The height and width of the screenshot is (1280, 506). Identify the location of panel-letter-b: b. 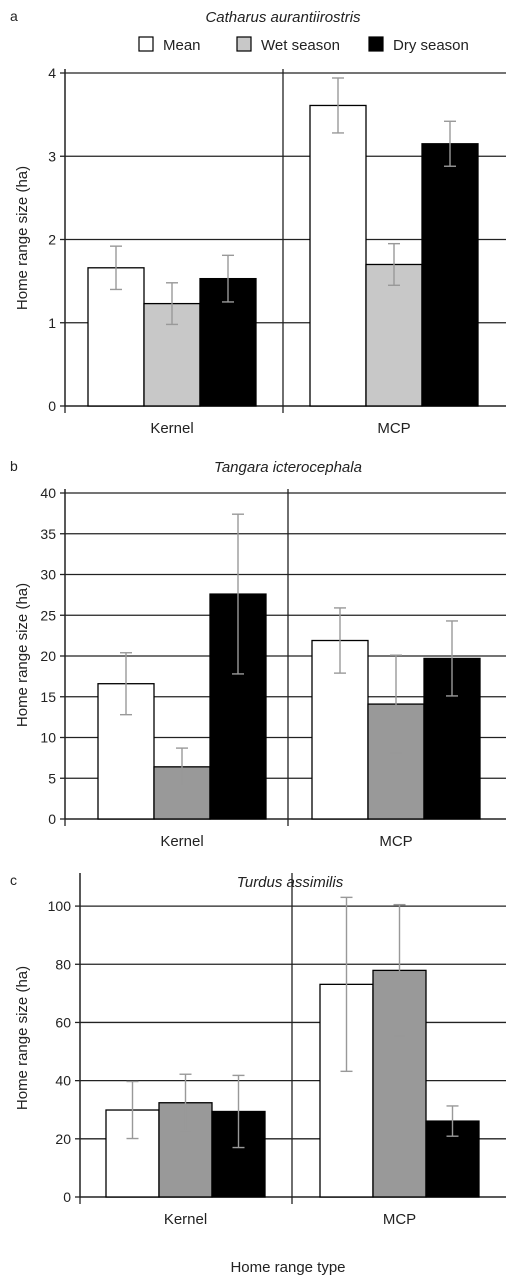
(14, 466).